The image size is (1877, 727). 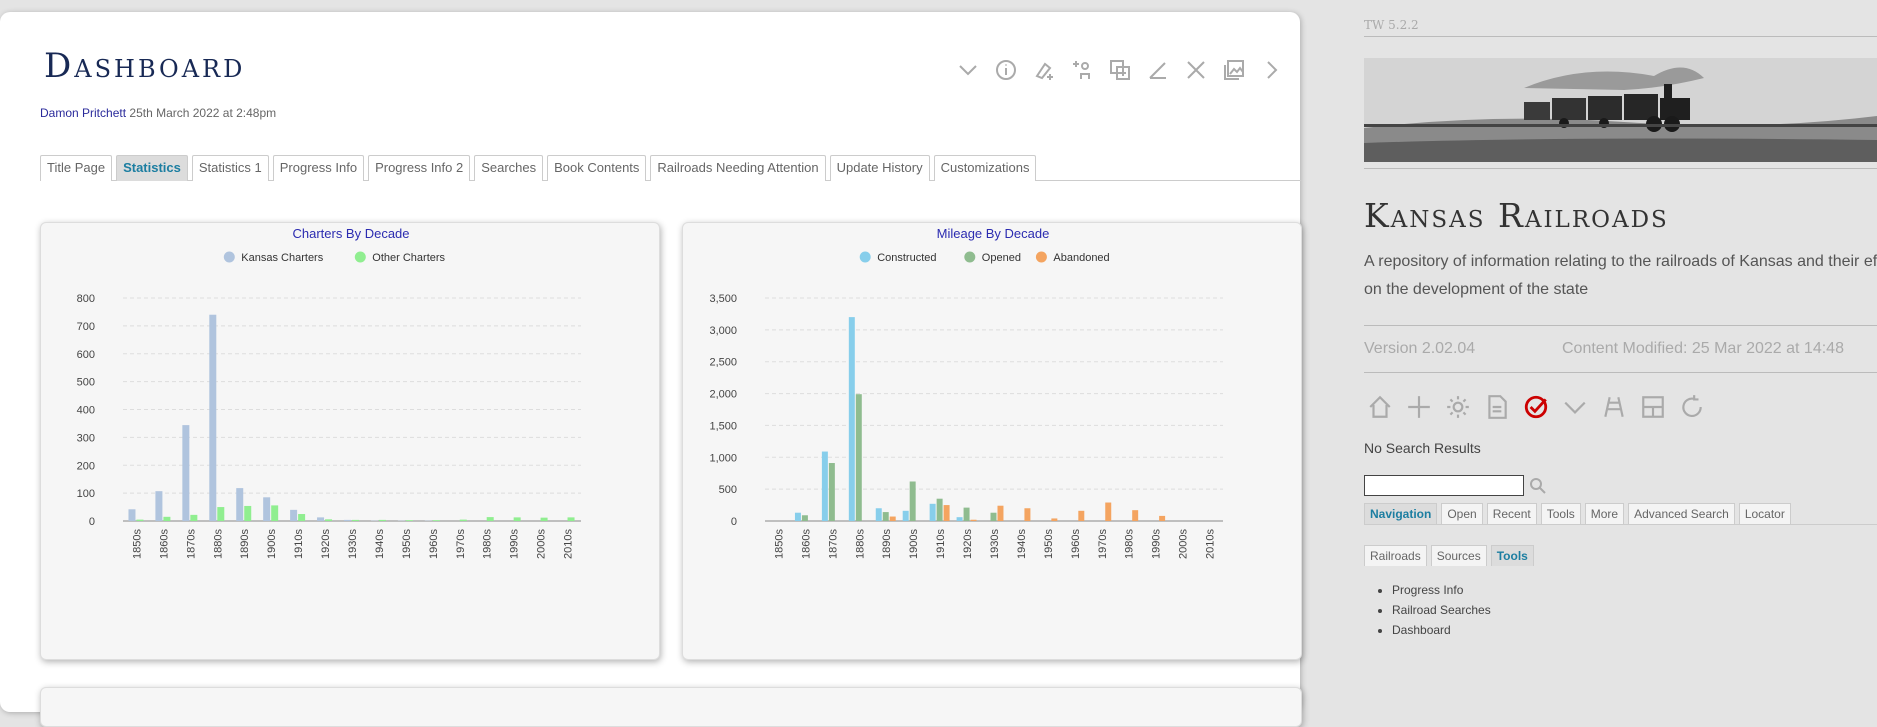 What do you see at coordinates (1234, 70) in the screenshot?
I see `image-icon` at bounding box center [1234, 70].